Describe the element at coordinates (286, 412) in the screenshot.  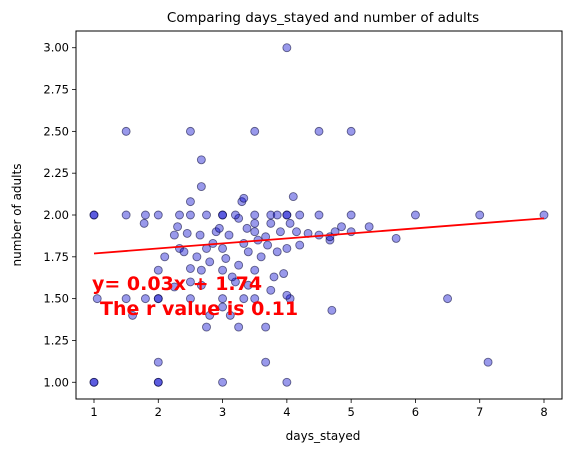
I see `x-tick-label: 4` at that location.